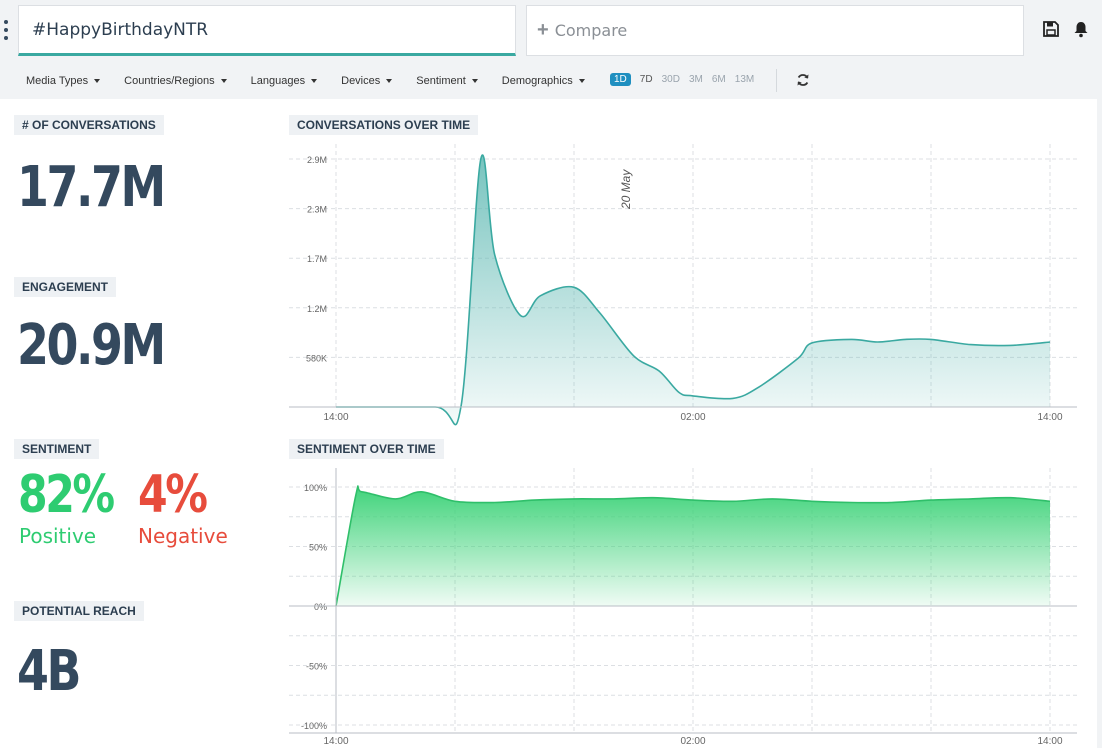 The height and width of the screenshot is (748, 1102). Describe the element at coordinates (317, 210) in the screenshot. I see `y-tick-label: 2.3M` at that location.